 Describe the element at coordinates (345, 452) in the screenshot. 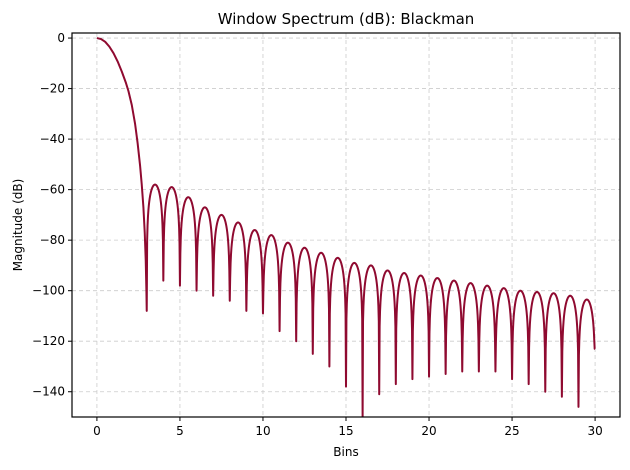

I see `x-axis-label: Bins` at that location.